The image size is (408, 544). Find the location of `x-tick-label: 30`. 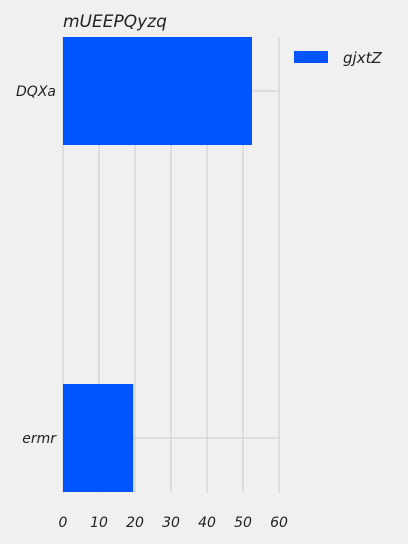

x-tick-label: 30 is located at coordinates (171, 523).